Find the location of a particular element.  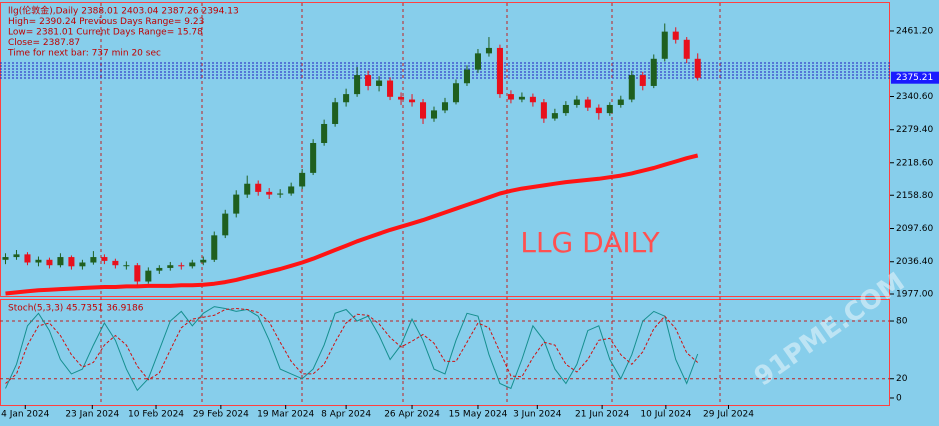

y-tick-label: 80 is located at coordinates (902, 322).